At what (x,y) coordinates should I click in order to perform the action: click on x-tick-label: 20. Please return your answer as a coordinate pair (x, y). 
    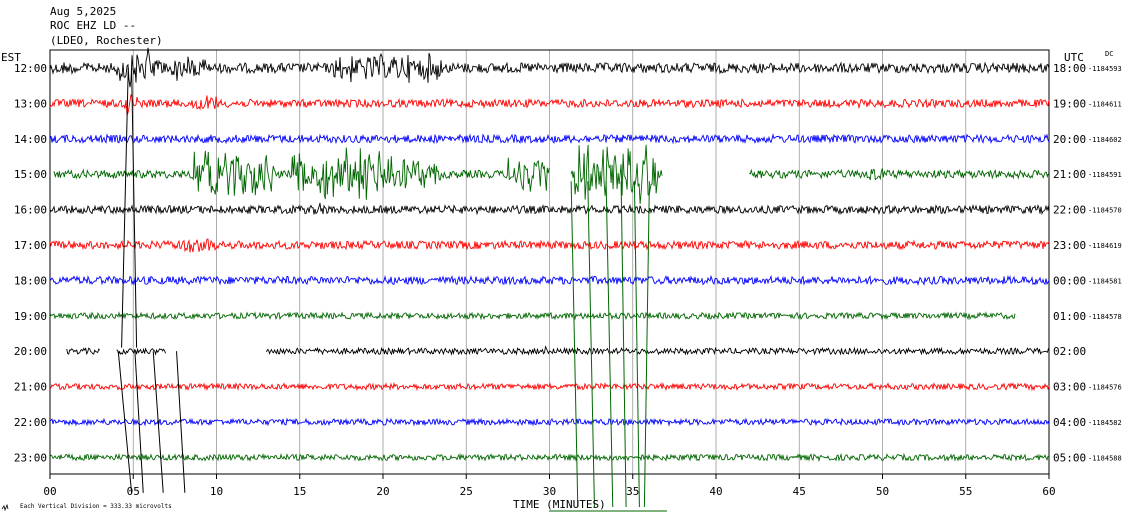
    Looking at the image, I should click on (382, 491).